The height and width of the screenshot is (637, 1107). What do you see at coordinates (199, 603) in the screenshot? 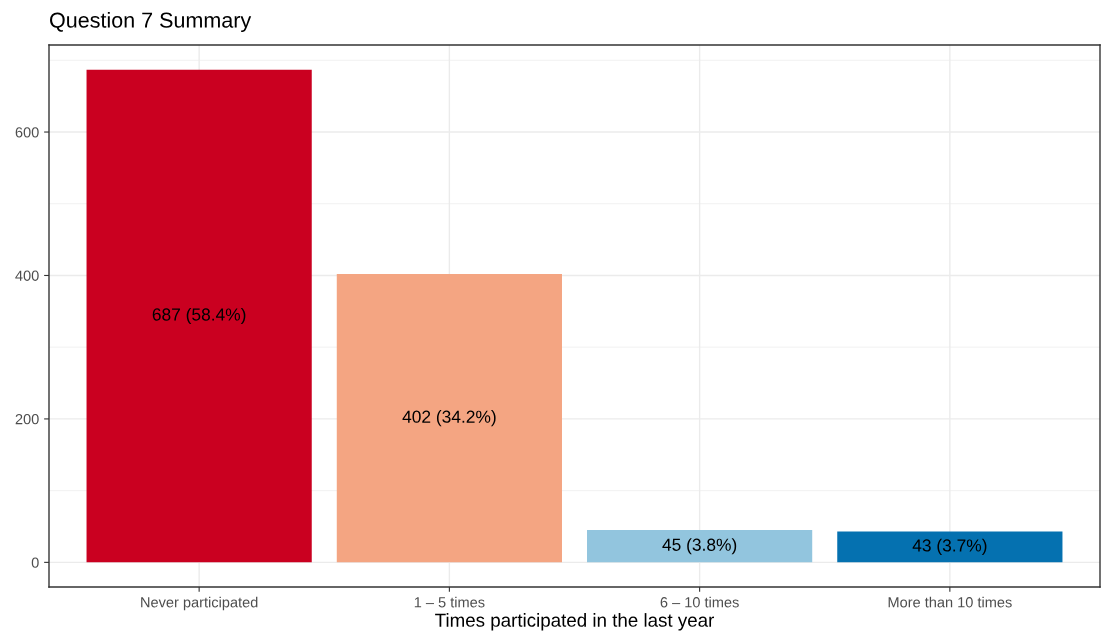
I see `x-tick-label: Never participated` at bounding box center [199, 603].